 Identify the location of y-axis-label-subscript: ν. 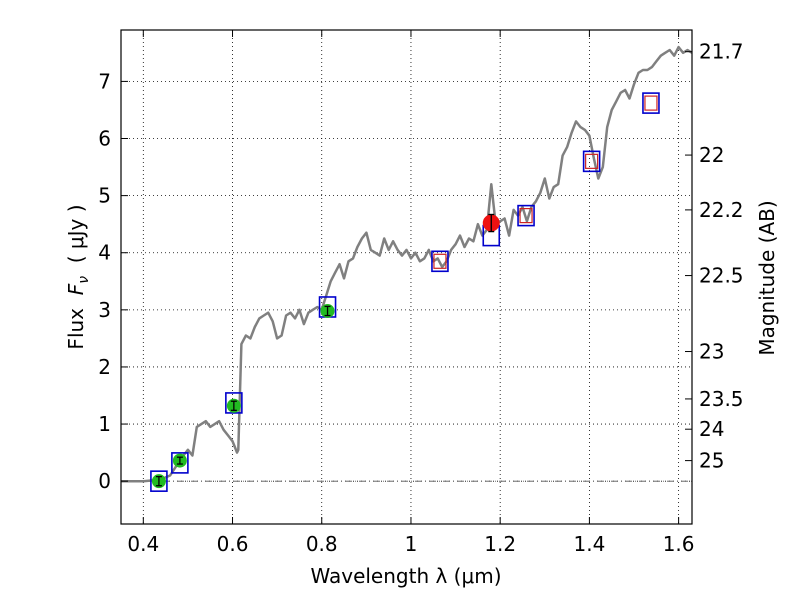
(84, 280).